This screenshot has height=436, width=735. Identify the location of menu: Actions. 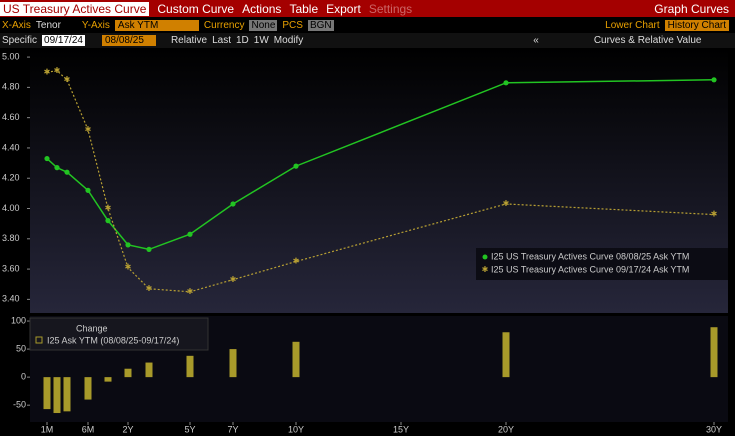
(262, 8).